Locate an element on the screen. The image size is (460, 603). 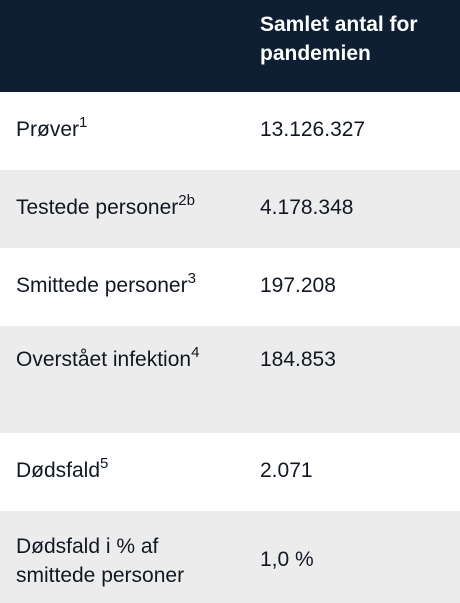
row-value: 1,0 % is located at coordinates (287, 559).